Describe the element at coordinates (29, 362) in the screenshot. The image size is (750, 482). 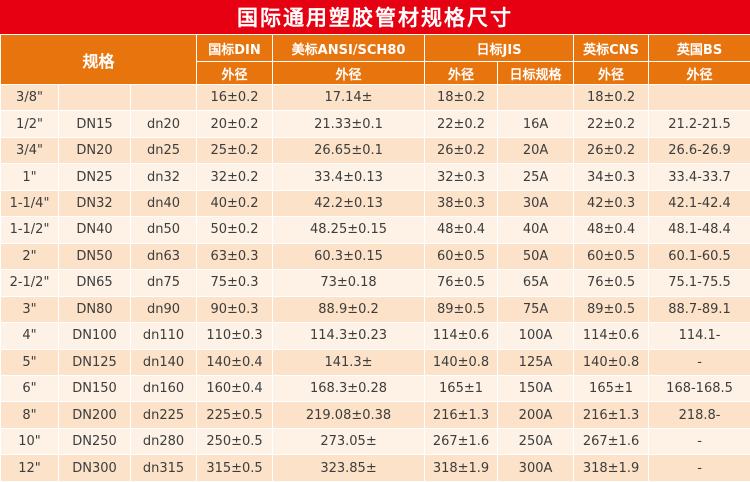
I see `cell: 5"` at that location.